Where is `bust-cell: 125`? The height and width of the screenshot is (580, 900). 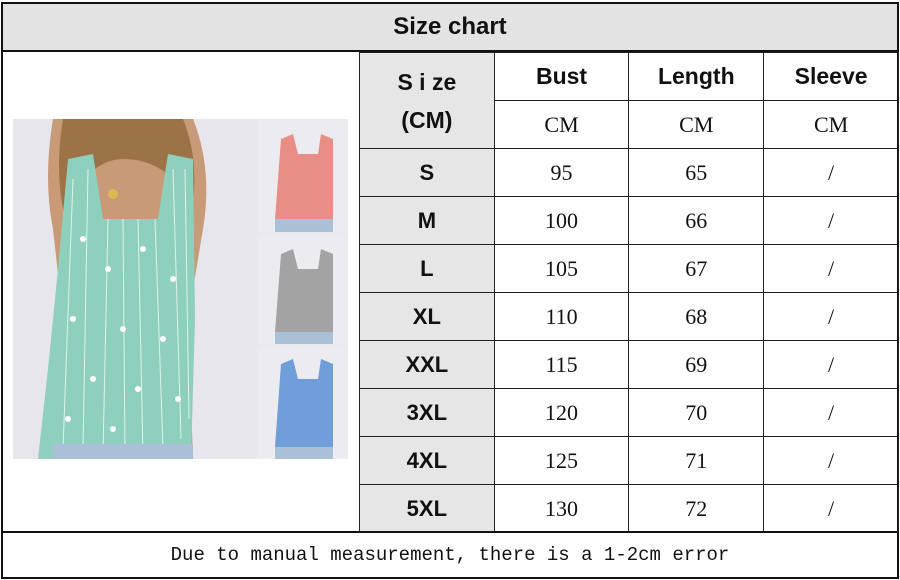 bust-cell: 125 is located at coordinates (561, 460).